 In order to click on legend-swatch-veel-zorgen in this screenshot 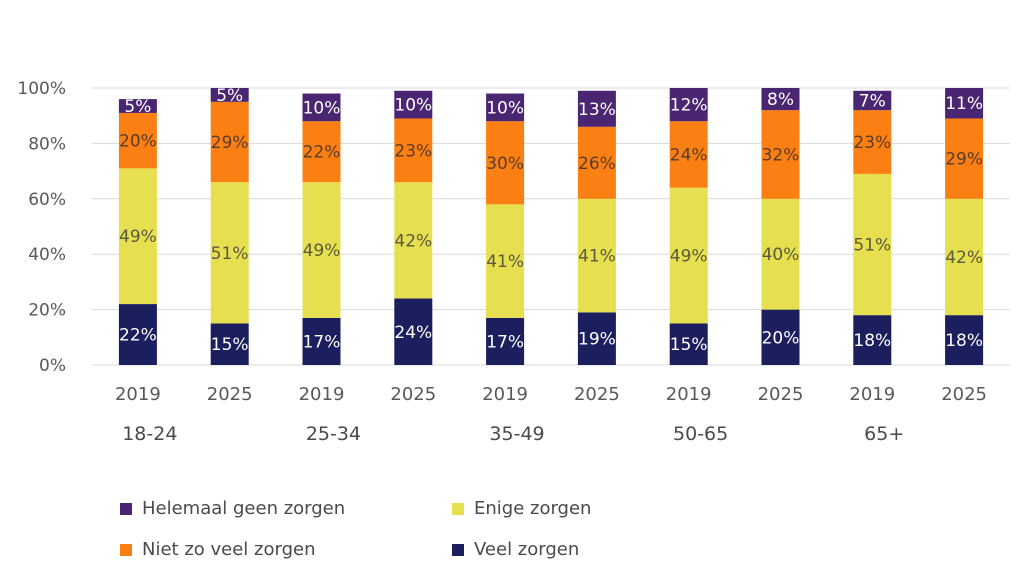, I will do `click(458, 549)`.